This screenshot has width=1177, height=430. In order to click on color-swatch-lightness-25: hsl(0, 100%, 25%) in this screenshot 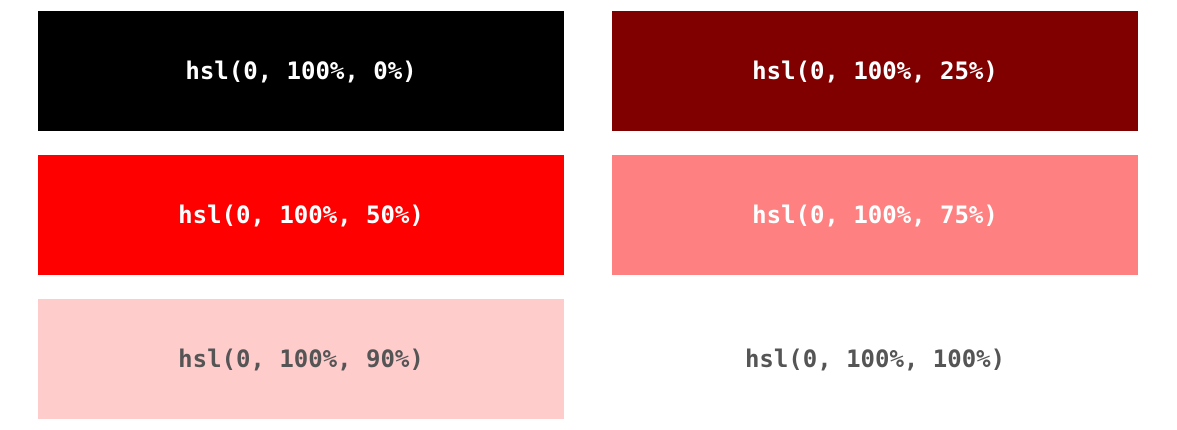, I will do `click(875, 71)`.